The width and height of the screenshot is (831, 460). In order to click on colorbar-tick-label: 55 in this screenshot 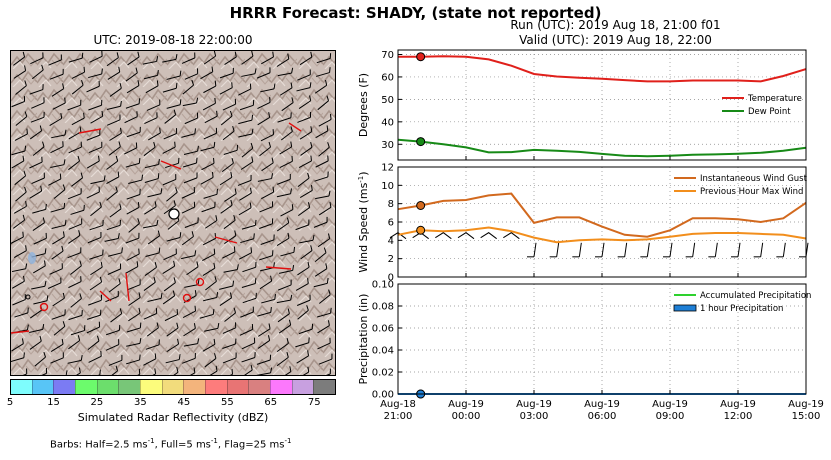, I will do `click(227, 402)`.